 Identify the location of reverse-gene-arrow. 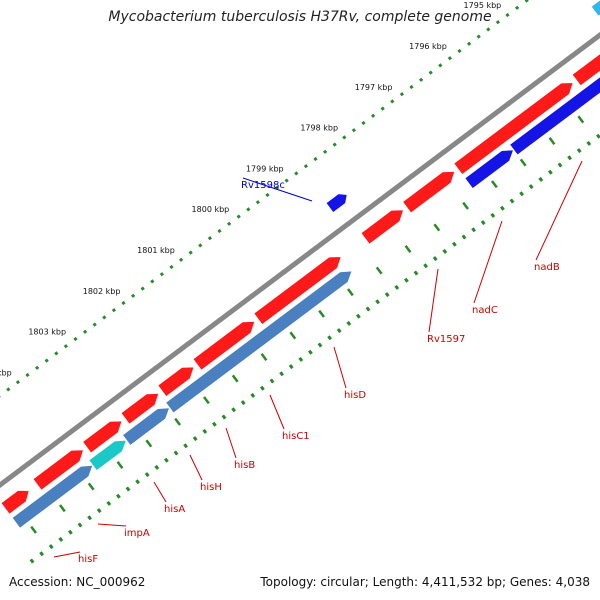
(489, 169).